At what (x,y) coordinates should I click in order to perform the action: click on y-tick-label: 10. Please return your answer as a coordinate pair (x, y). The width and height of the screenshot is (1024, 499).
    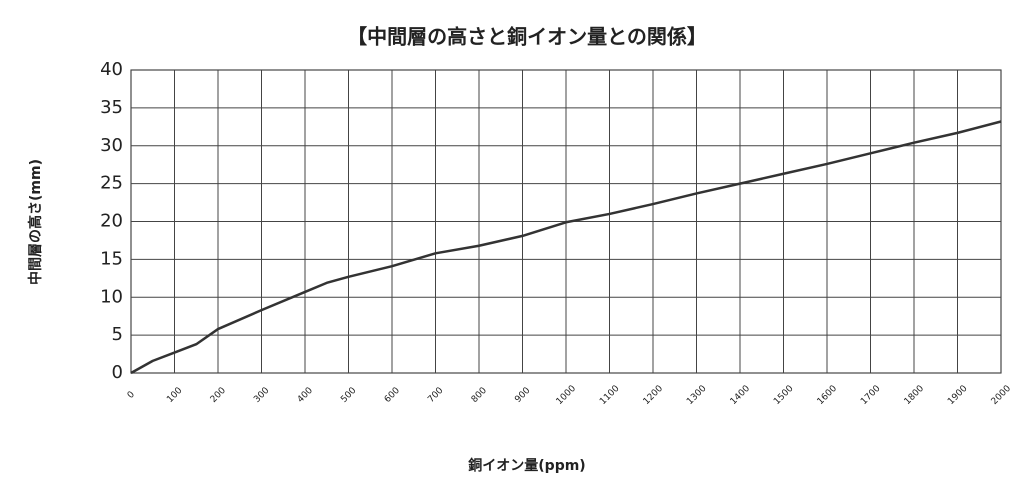
    Looking at the image, I should click on (111, 296).